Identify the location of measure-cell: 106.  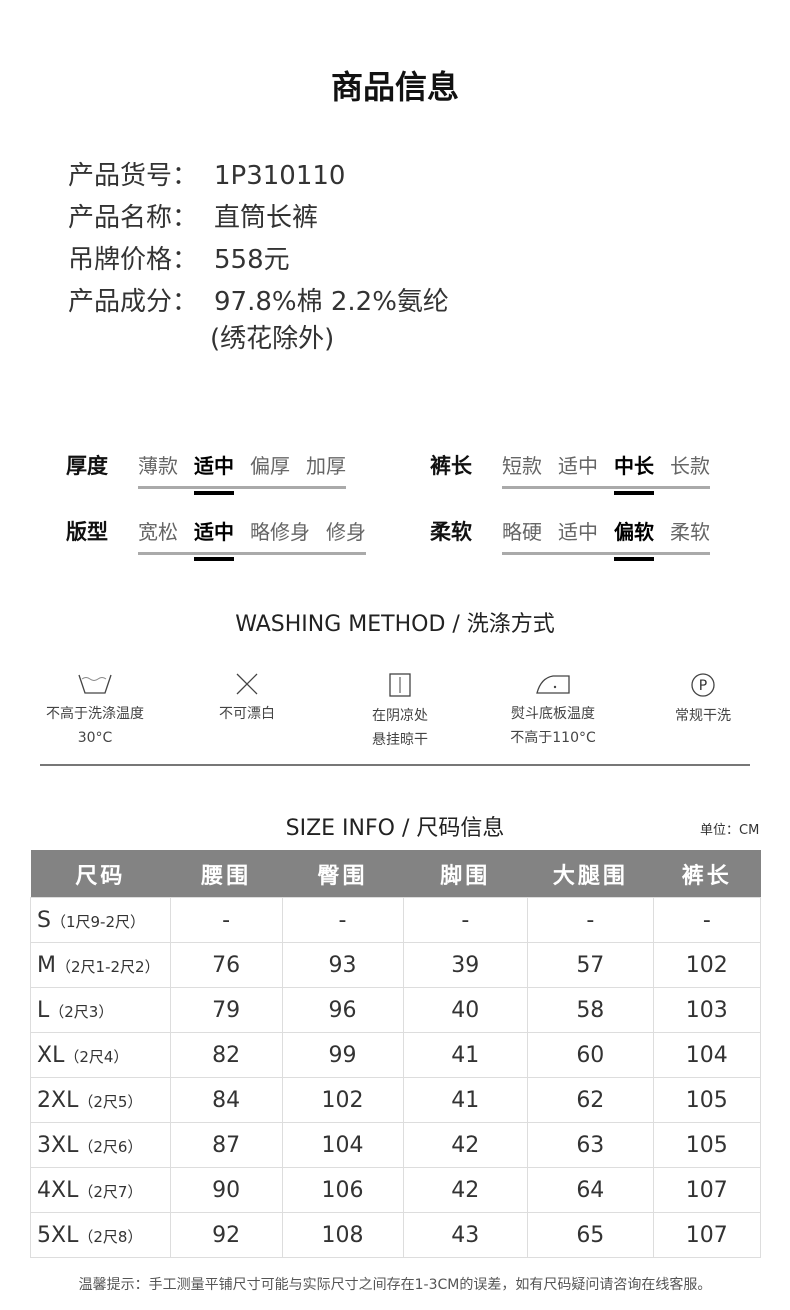
(342, 1190).